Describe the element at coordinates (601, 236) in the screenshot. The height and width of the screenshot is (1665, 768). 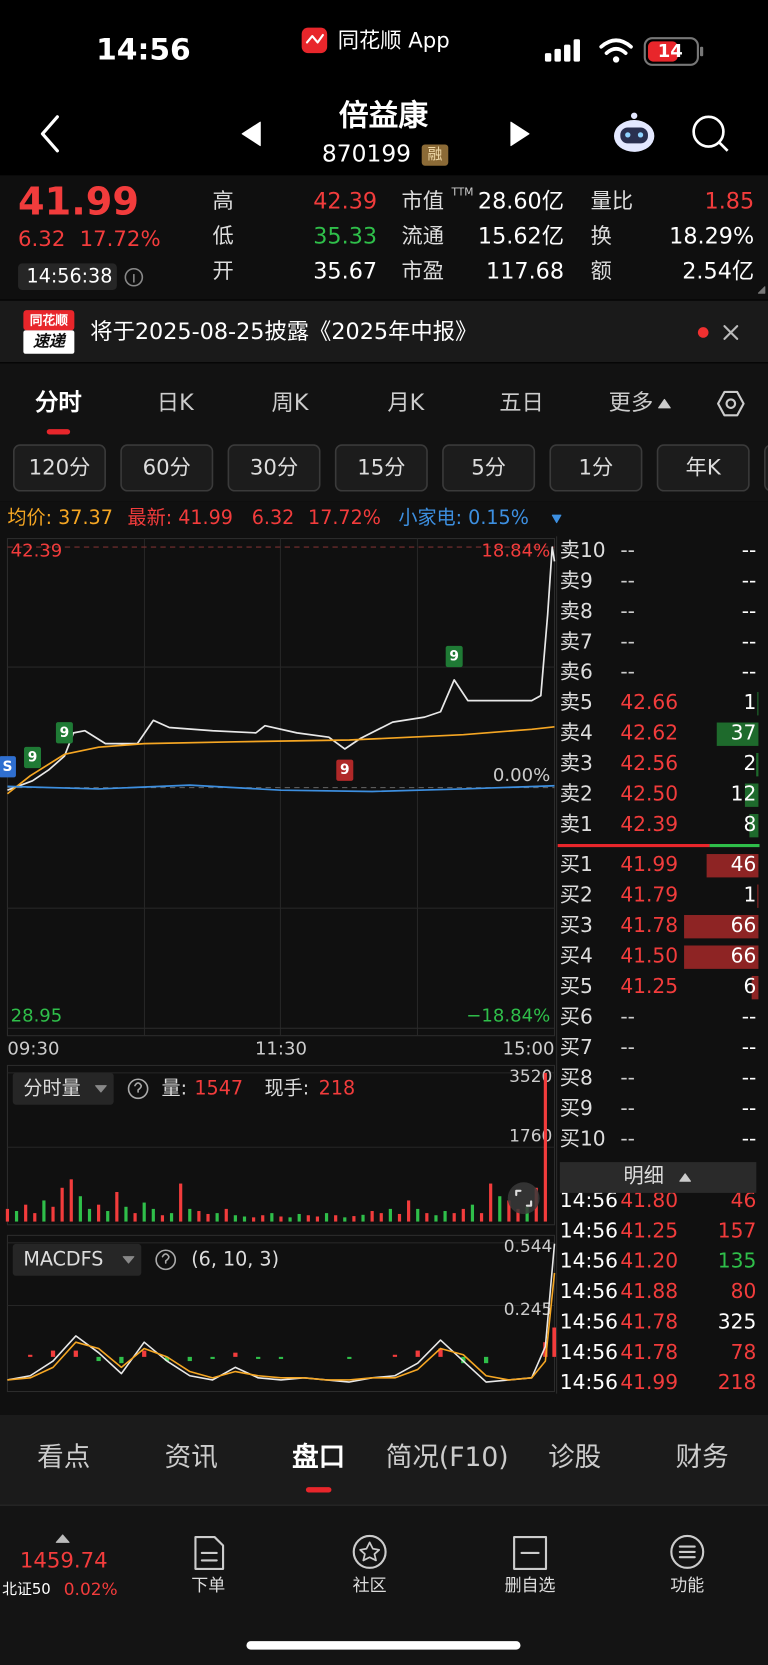
I see `quote-label: 换` at that location.